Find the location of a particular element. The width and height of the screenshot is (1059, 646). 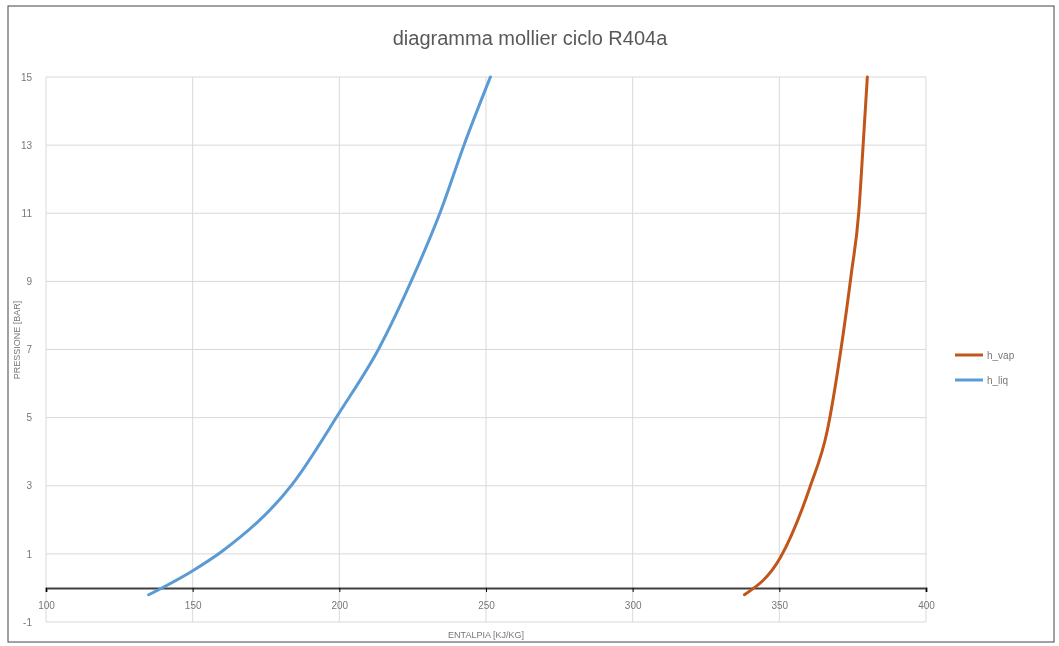

x-tick-label: 200 is located at coordinates (340, 606).